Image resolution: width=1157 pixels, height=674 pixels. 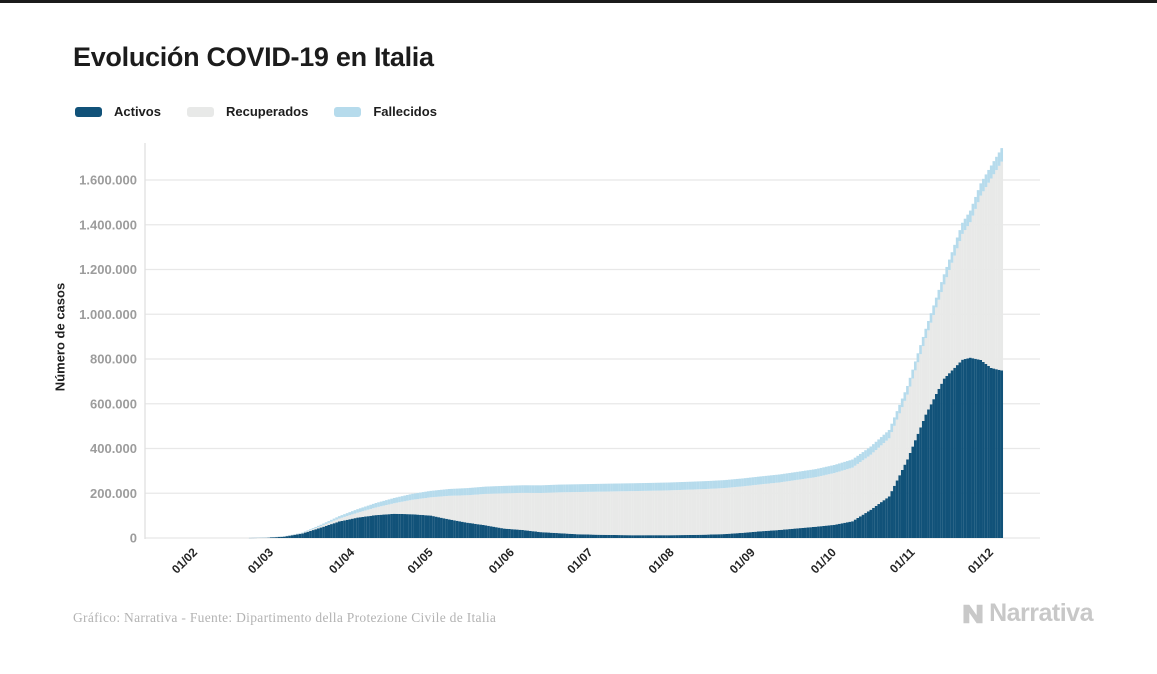 I want to click on recuperados-swatch, so click(x=200, y=111).